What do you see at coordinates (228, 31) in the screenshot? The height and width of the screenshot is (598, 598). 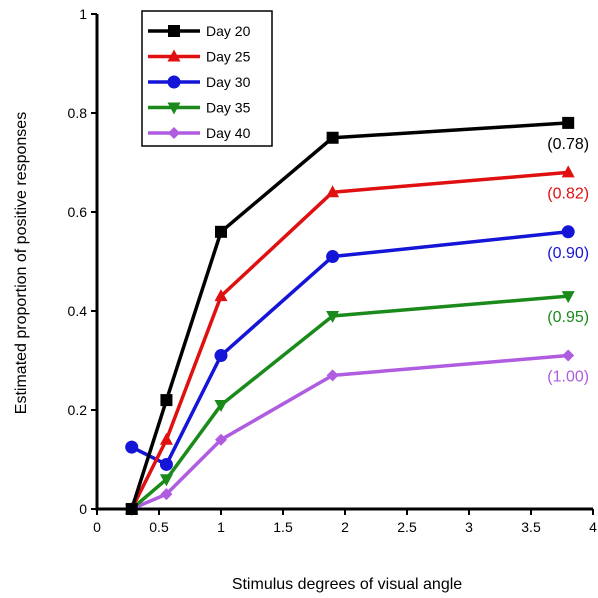 I see `legend-label: Day 20` at bounding box center [228, 31].